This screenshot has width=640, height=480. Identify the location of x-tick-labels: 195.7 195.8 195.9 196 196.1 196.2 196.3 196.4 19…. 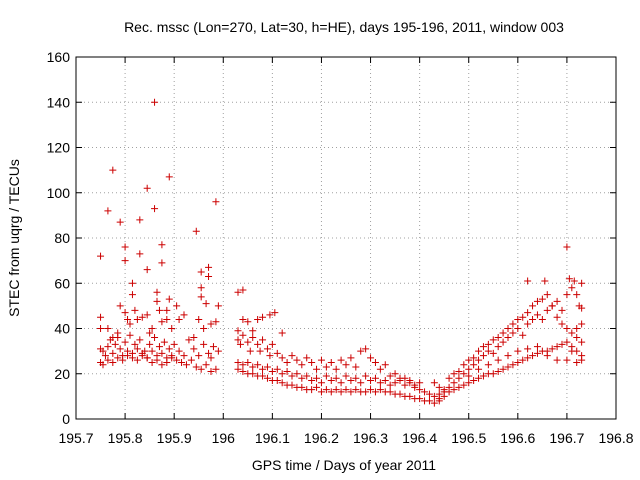
(345, 438).